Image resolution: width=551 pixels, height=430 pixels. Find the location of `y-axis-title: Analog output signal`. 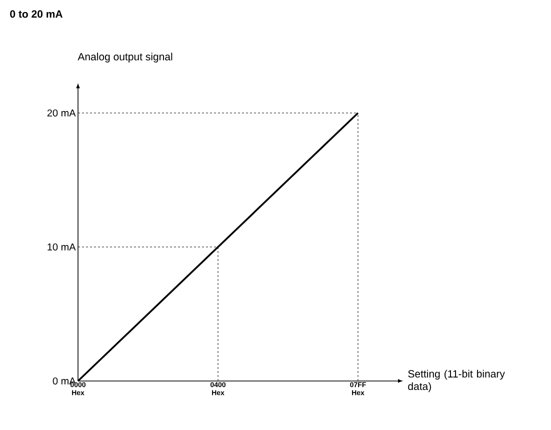

y-axis-title: Analog output signal is located at coordinates (125, 57).